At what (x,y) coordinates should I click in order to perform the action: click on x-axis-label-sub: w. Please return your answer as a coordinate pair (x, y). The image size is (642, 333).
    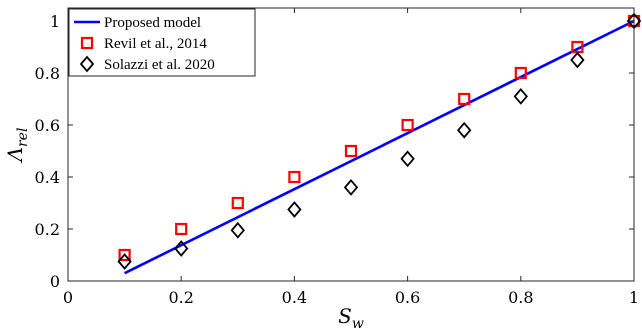
    Looking at the image, I should click on (358, 324).